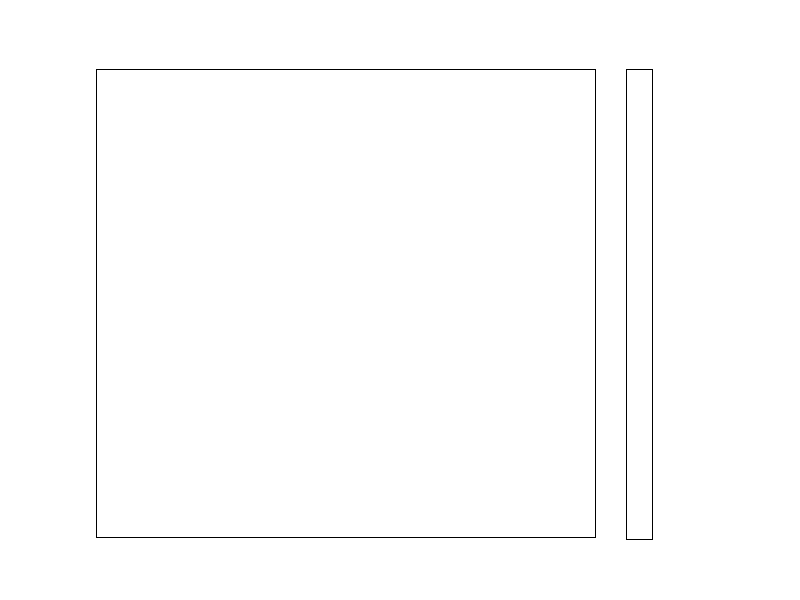  I want to click on colorbar-gradient, so click(639, 304).